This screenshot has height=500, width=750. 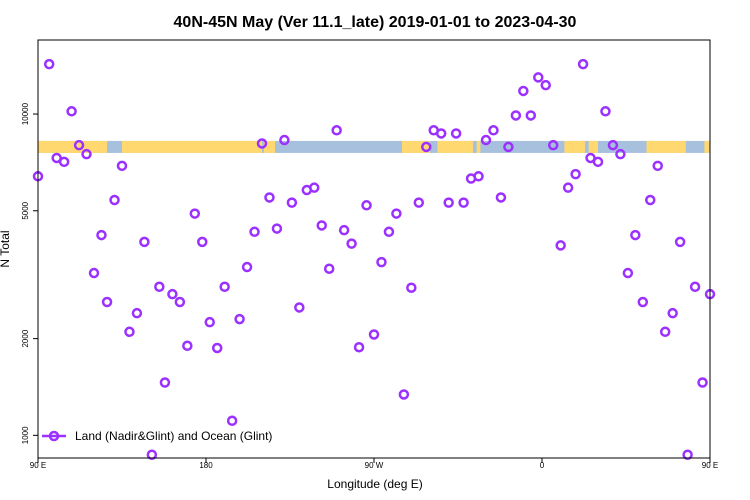 I want to click on y-axis: 1000 2000 5000 10000, so click(x=29, y=273).